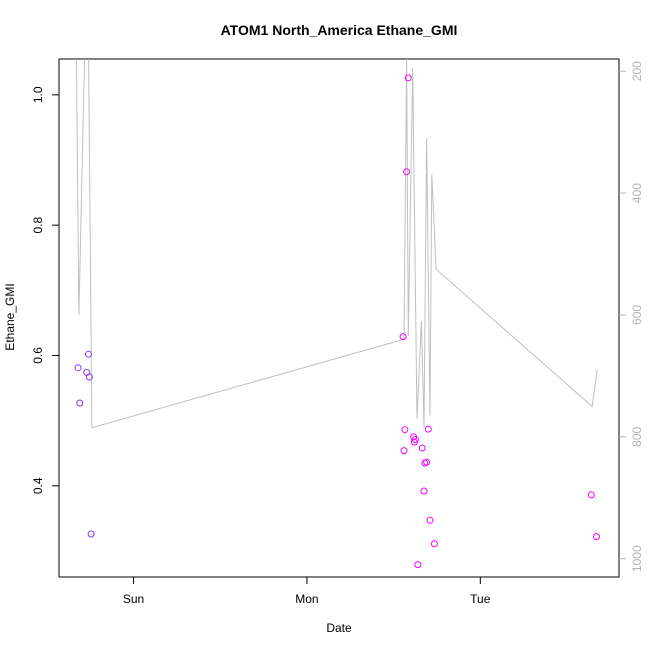 The width and height of the screenshot is (650, 650). I want to click on y-axis-label: Ethane_GMI, so click(10, 316).